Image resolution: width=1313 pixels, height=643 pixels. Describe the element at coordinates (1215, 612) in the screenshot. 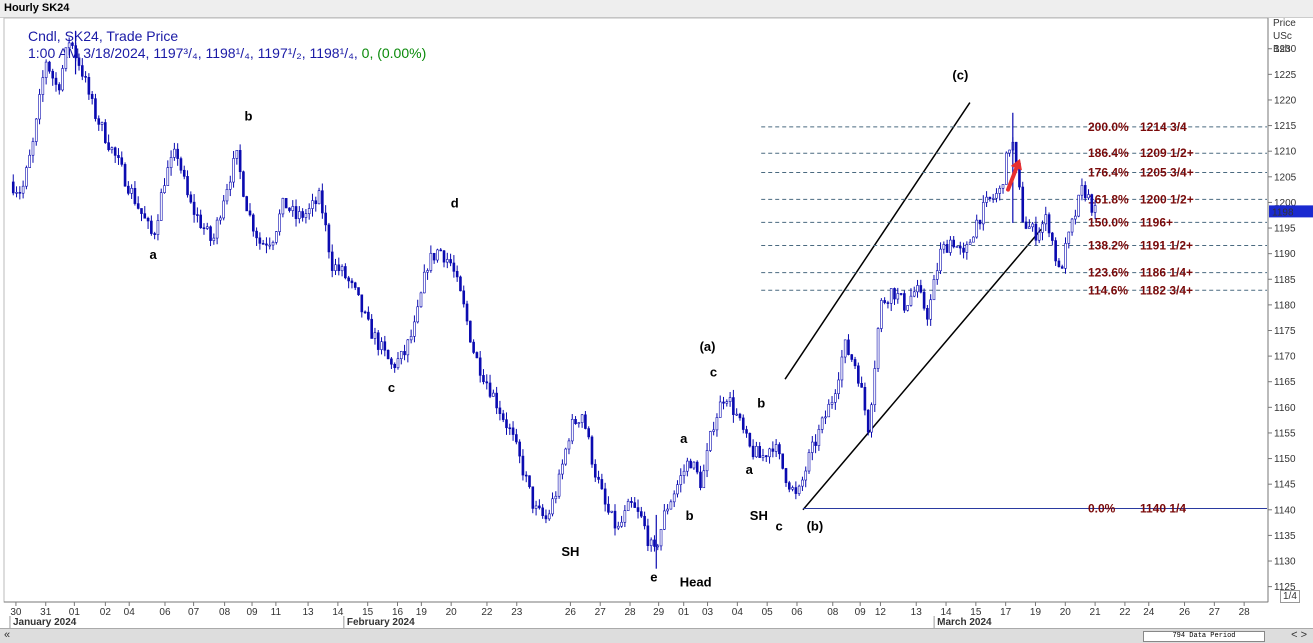

I see `time-tick-label: 27` at that location.